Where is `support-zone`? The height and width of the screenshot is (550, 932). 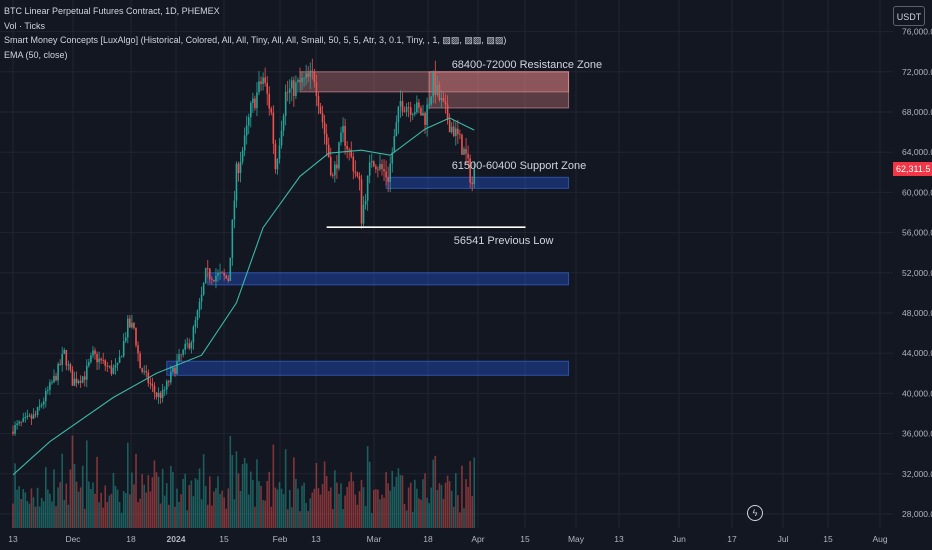
support-zone is located at coordinates (477, 182).